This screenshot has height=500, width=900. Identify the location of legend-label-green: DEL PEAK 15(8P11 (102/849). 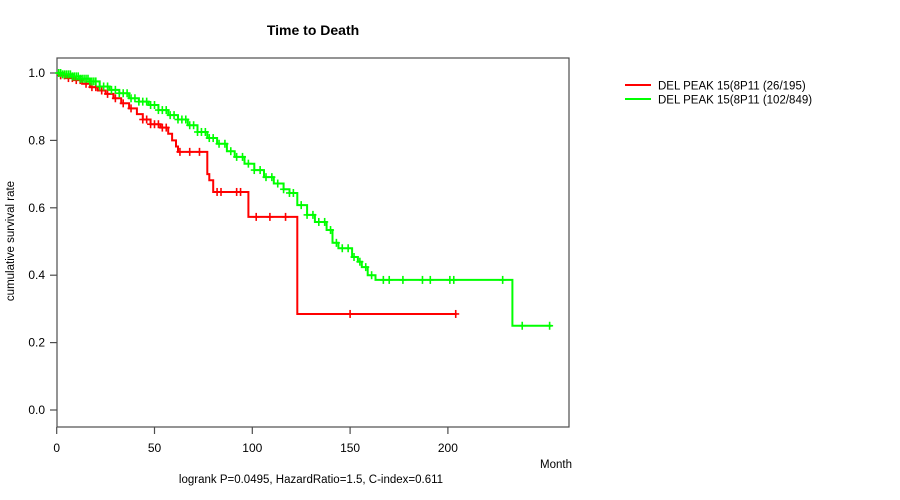
(735, 101).